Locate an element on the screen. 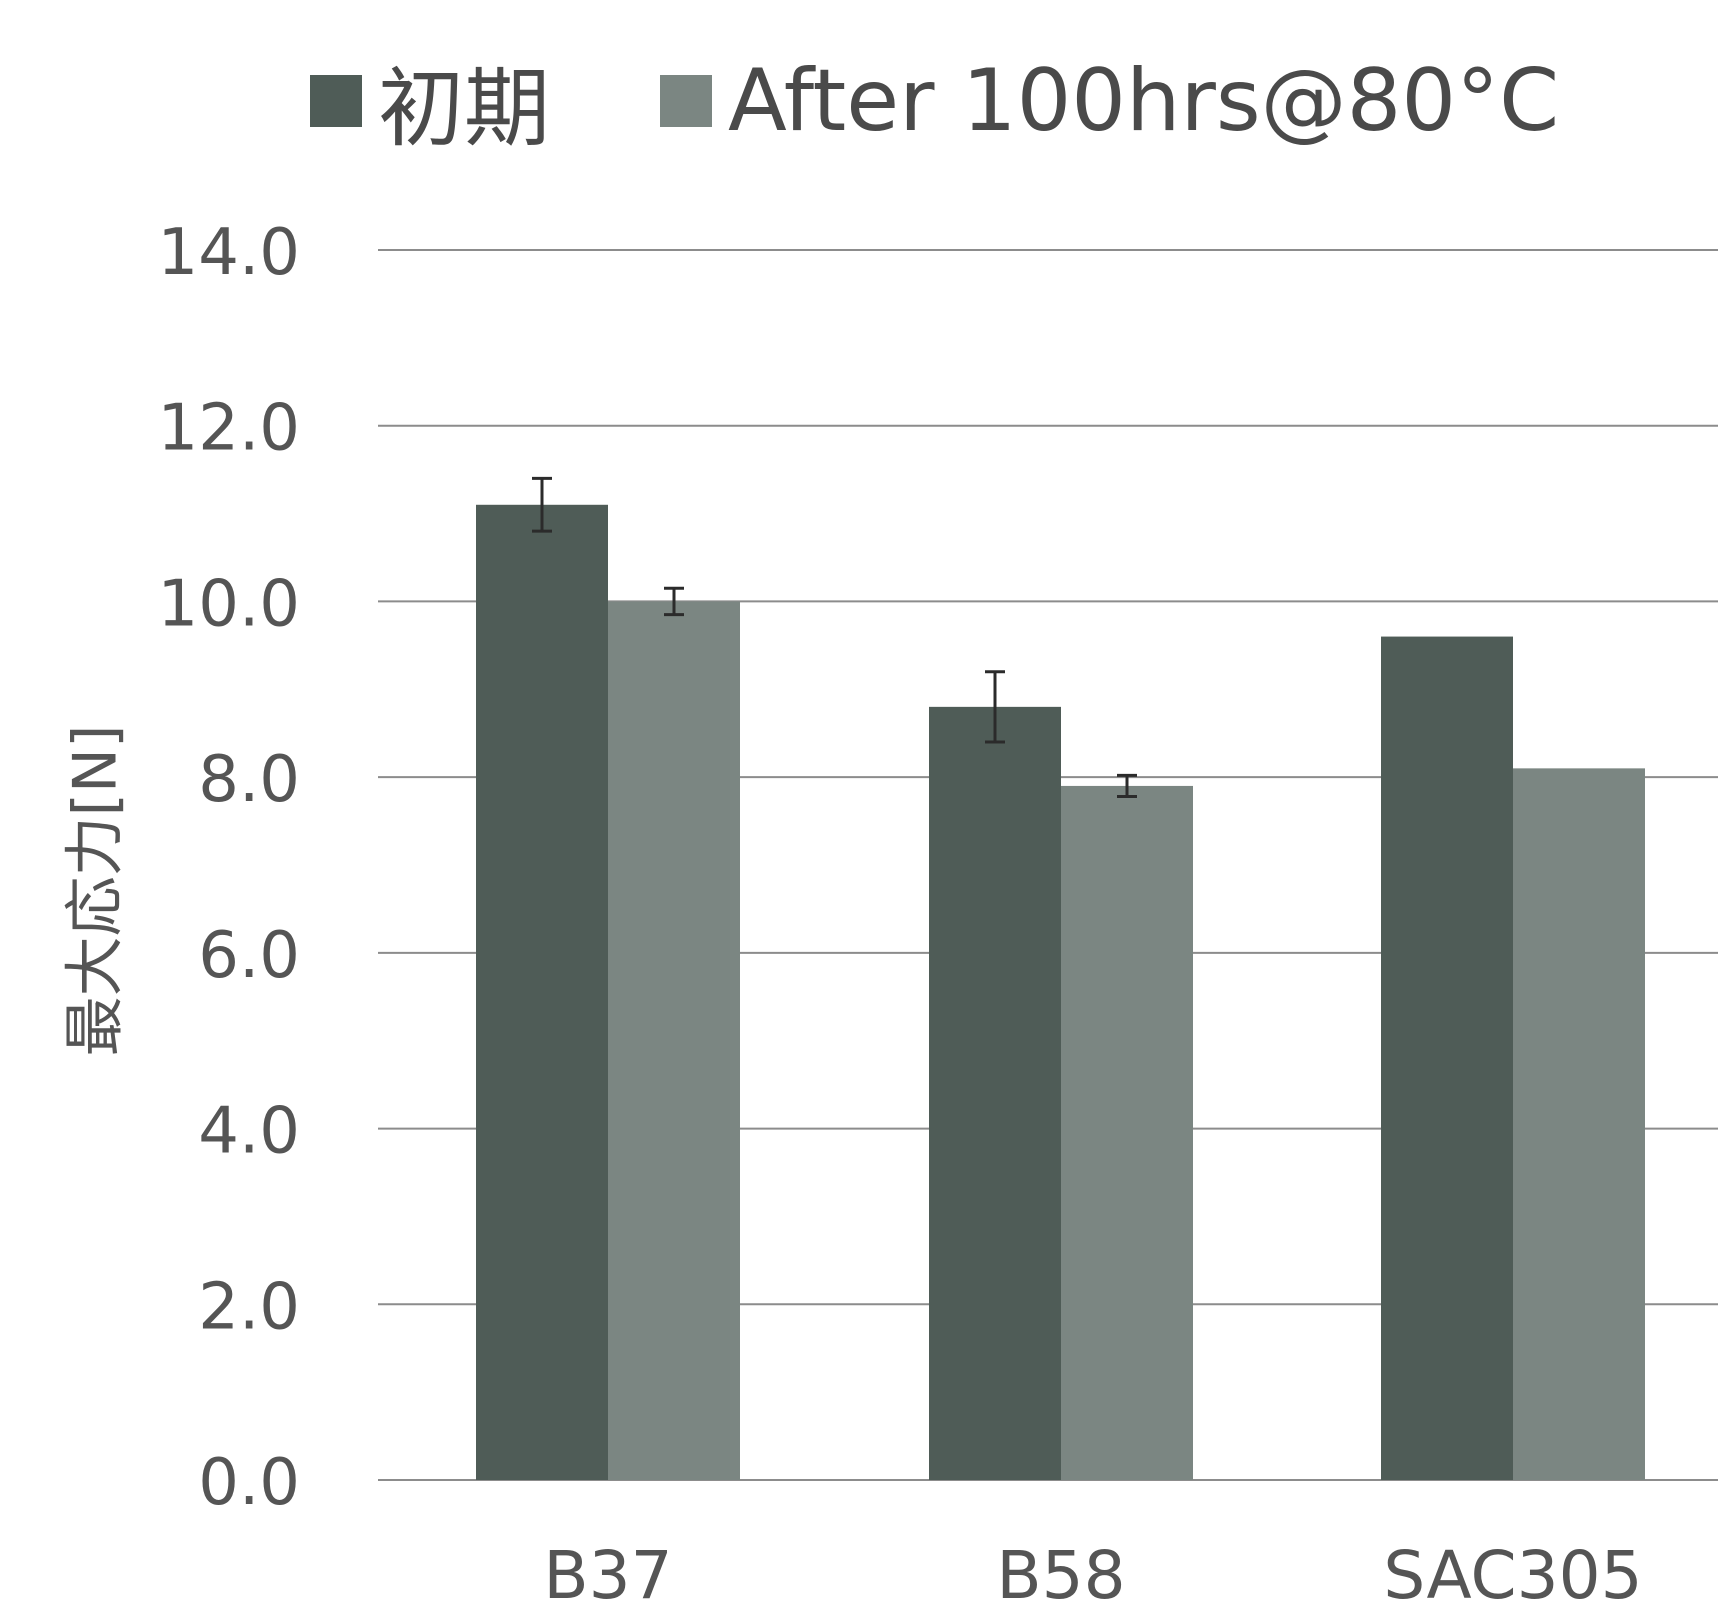  y-tick-label: 8.0 is located at coordinates (249, 780).